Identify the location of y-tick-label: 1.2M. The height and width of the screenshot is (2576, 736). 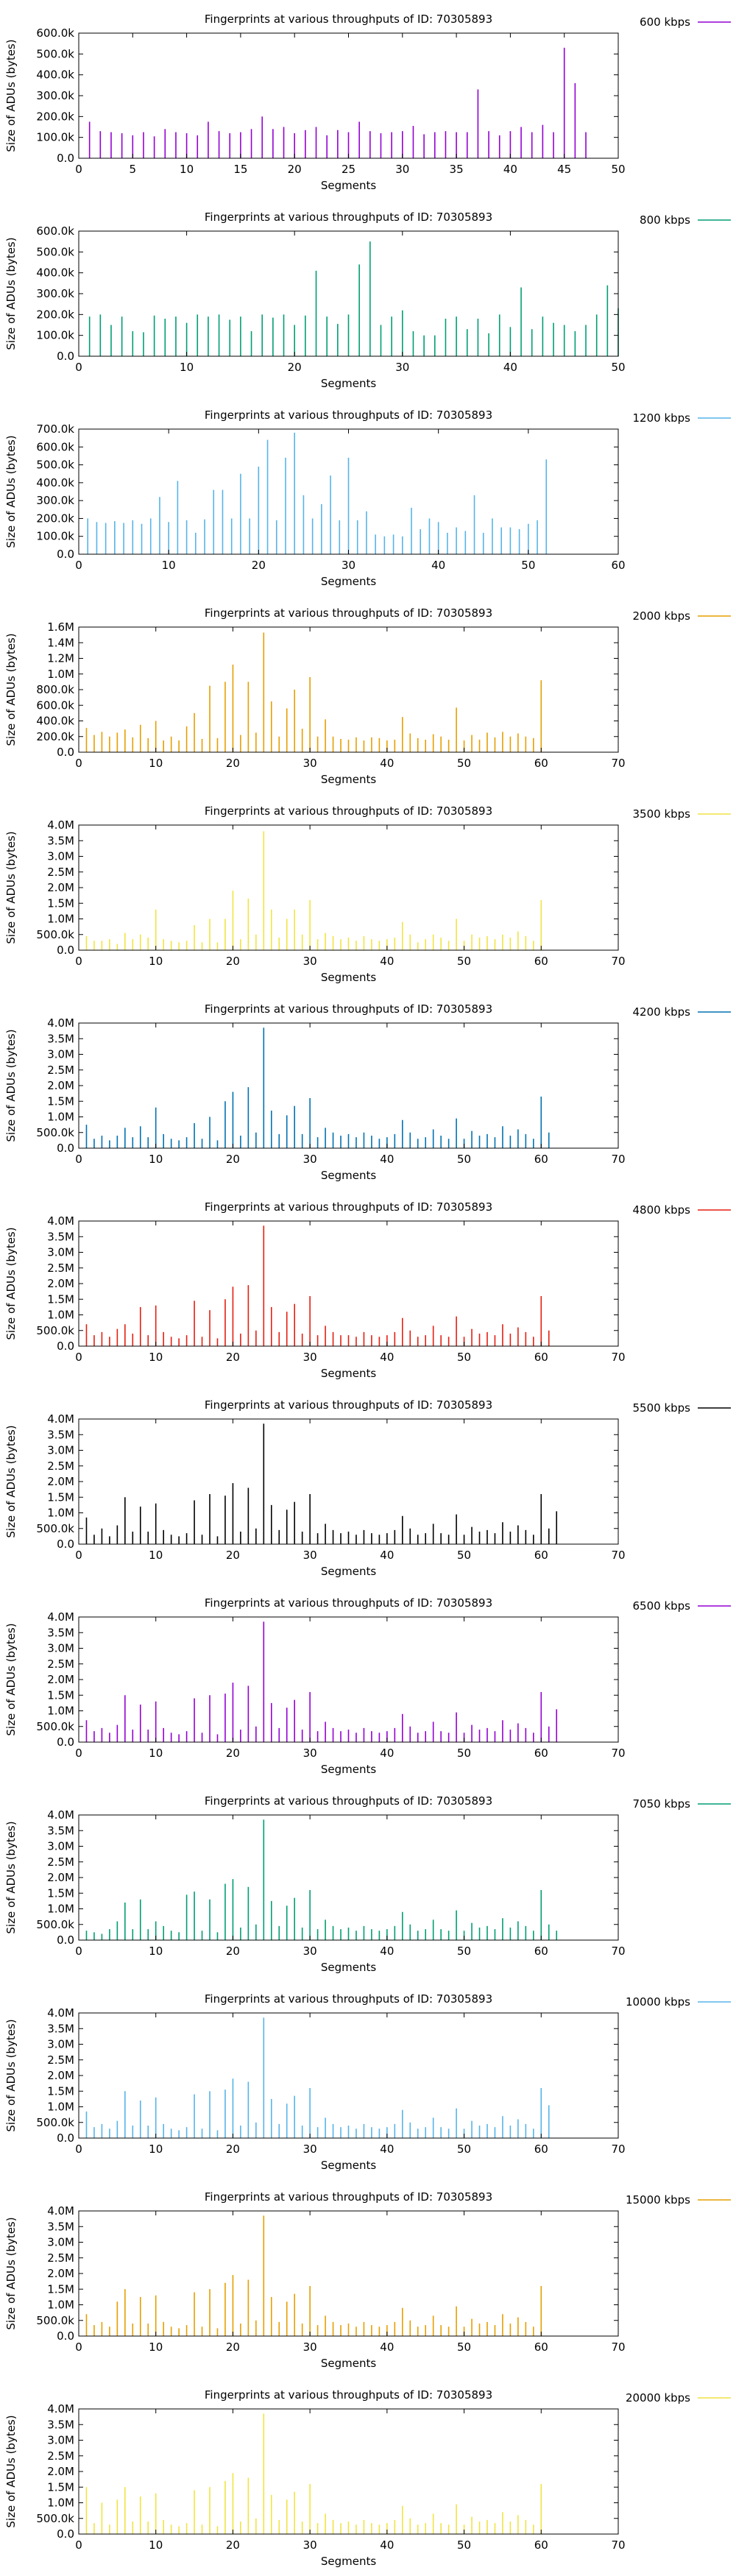
(60, 658).